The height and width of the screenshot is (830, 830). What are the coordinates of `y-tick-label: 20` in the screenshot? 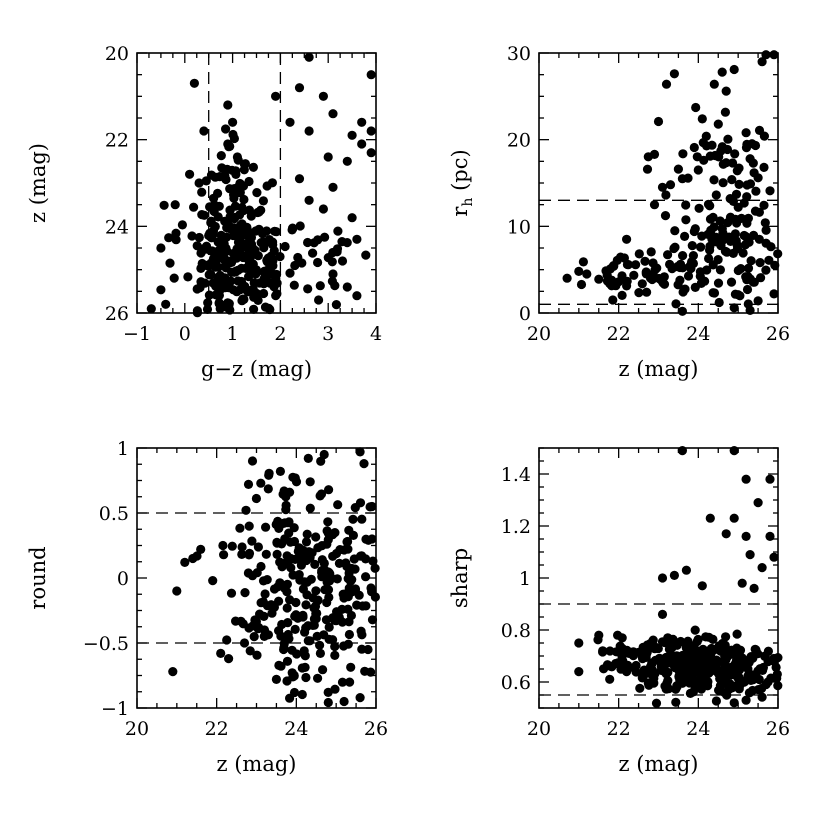 It's located at (117, 54).